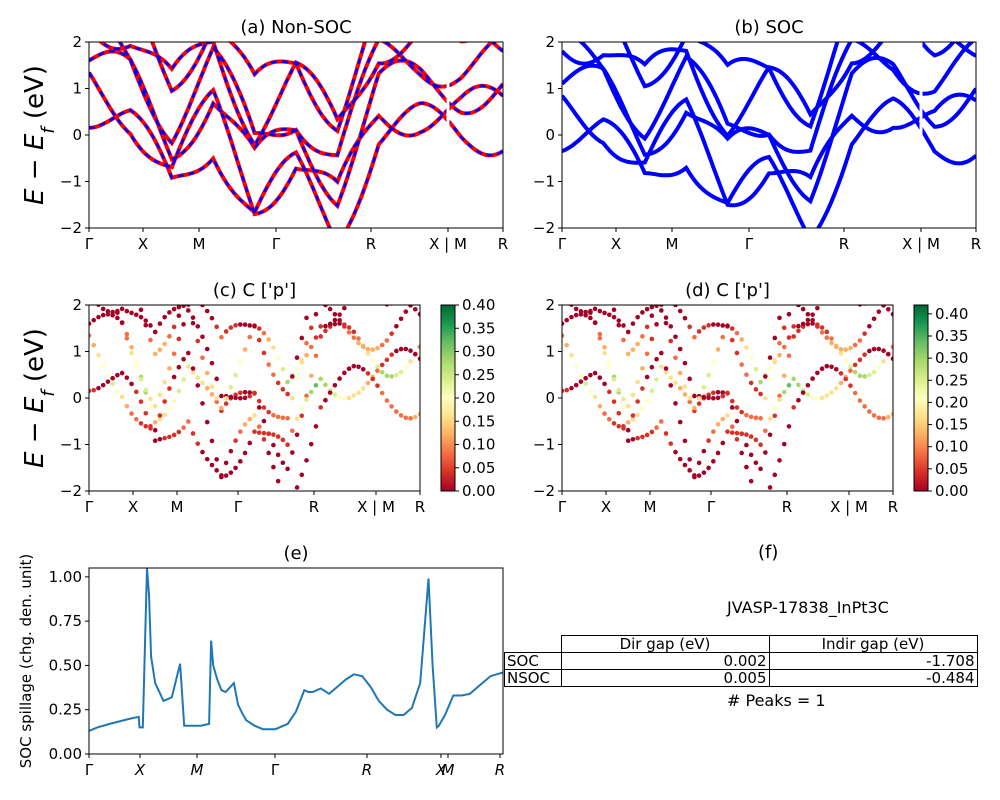 This screenshot has height=800, width=1000. I want to click on y-tick-label: 0, so click(77, 398).